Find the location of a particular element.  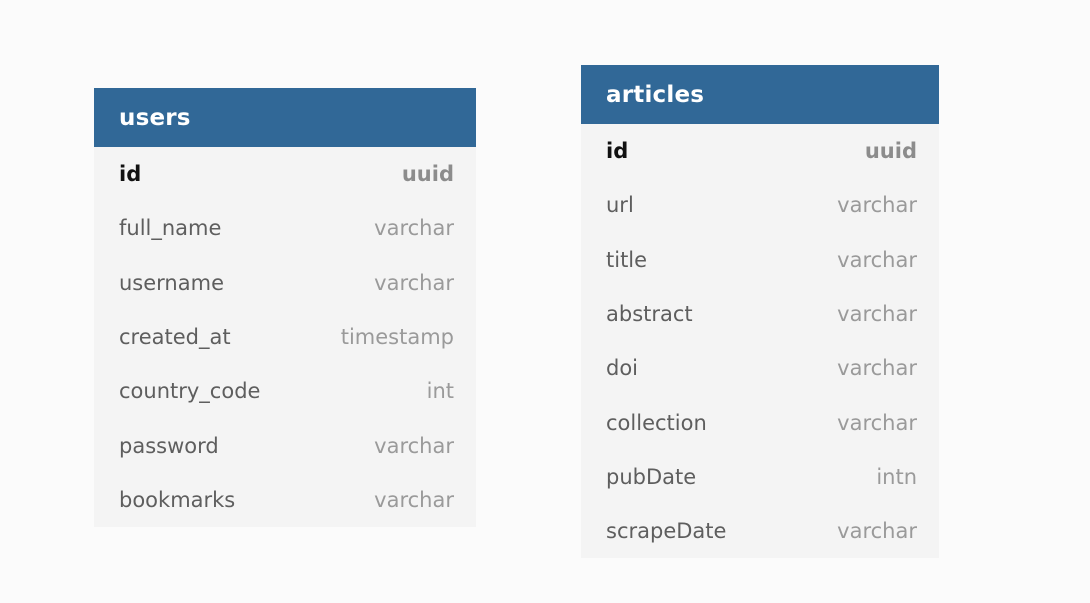

table-row: abstract varchar is located at coordinates (760, 314).